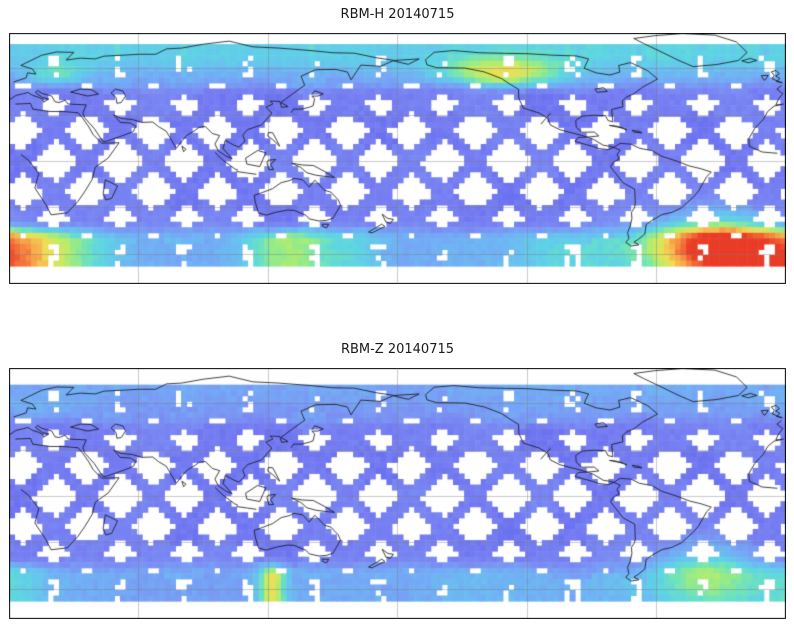 This screenshot has height=633, width=794. Describe the element at coordinates (397, 14) in the screenshot. I see `map1-title: RBM-H 20140715` at that location.